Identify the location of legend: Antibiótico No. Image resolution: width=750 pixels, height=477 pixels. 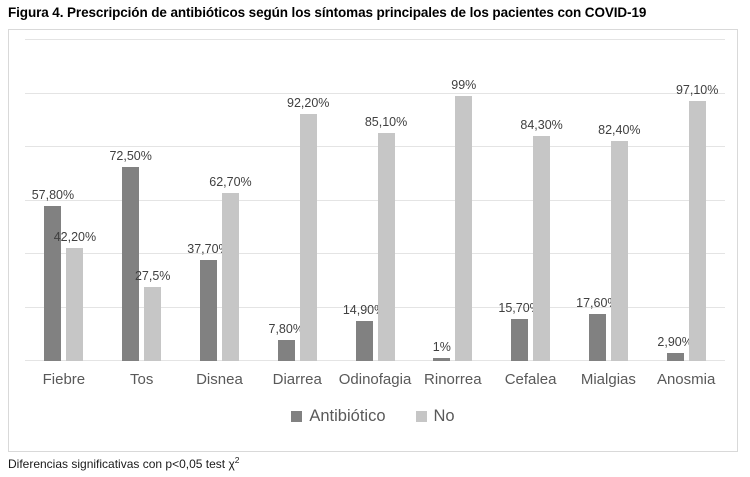
(373, 416).